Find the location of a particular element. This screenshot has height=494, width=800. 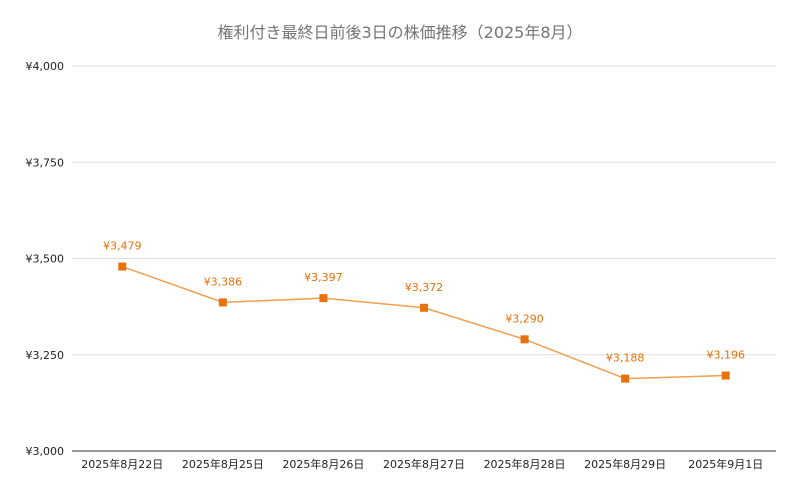

x-tick-label: 2025年8月26日 is located at coordinates (323, 464).